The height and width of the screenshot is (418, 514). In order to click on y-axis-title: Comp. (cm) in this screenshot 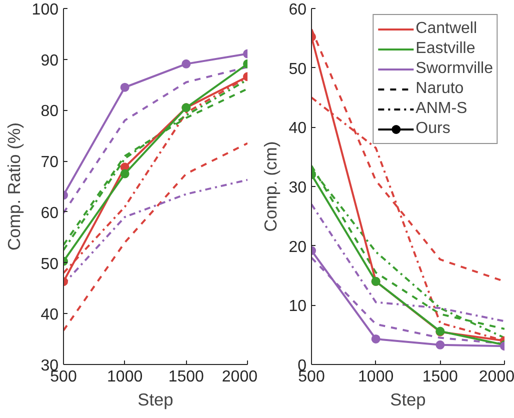, I will do `click(270, 186)`.